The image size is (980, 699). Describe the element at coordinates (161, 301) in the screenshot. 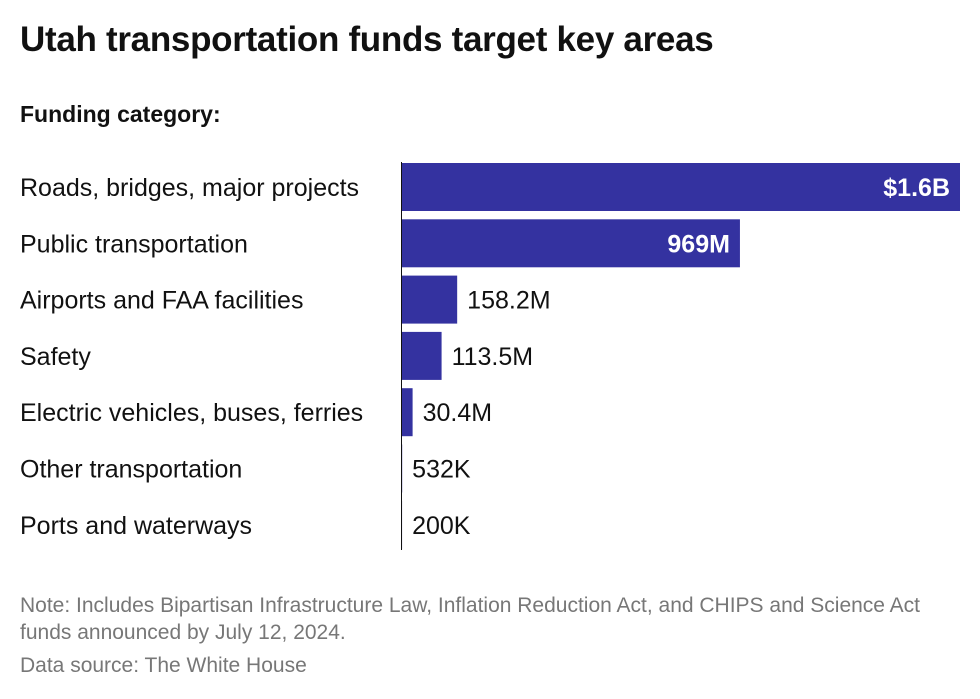

I see `category-label: Airports and FAA facilities` at that location.